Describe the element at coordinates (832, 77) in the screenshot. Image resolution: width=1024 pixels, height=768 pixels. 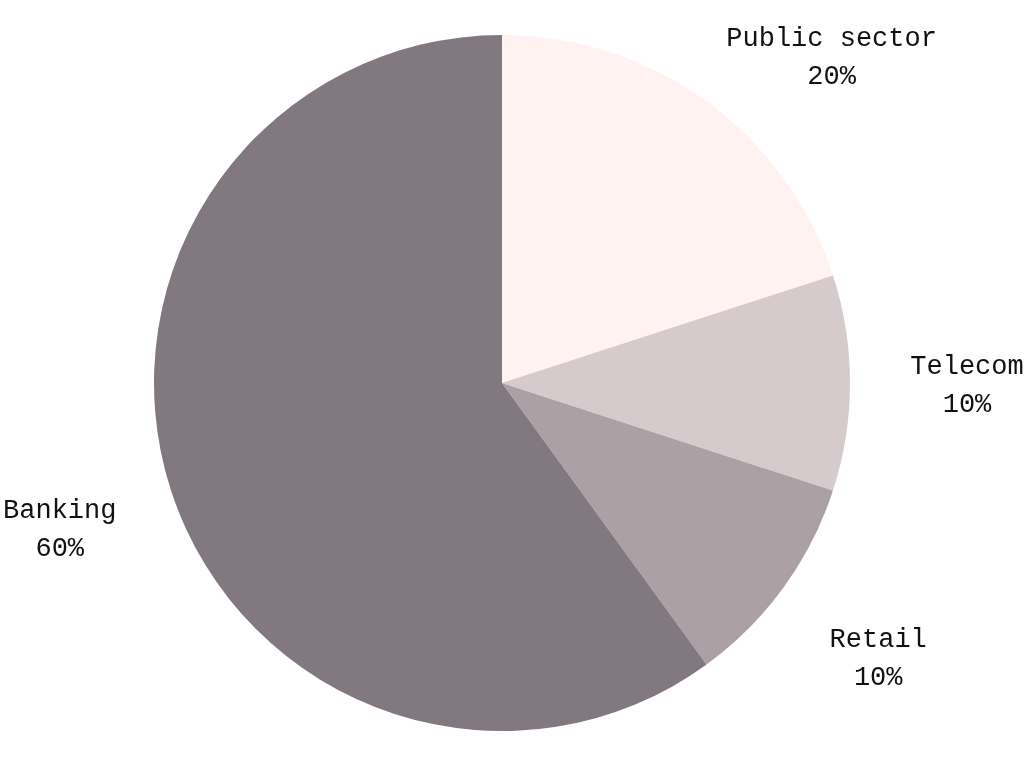
I see `data-label: 20%` at that location.